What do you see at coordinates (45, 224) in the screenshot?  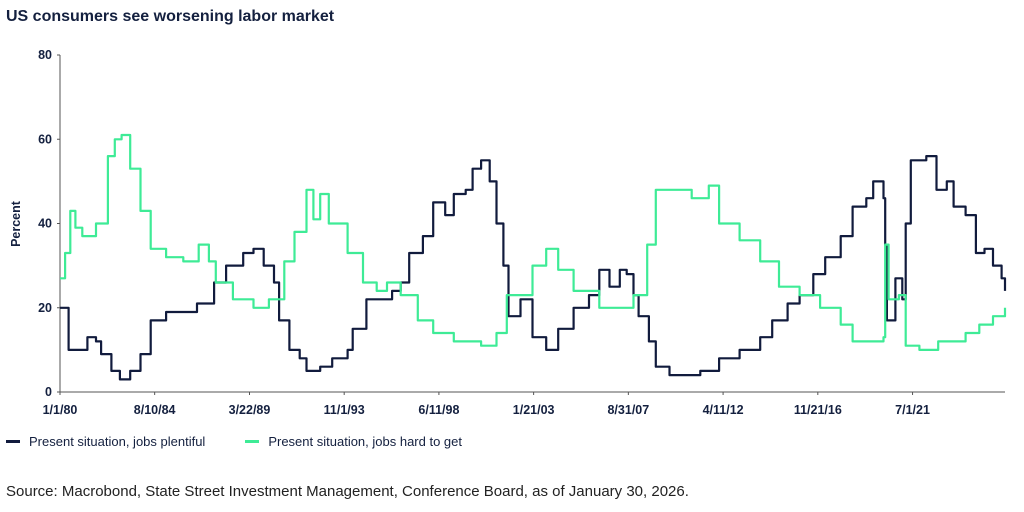 I see `y-tick-label: 40` at bounding box center [45, 224].